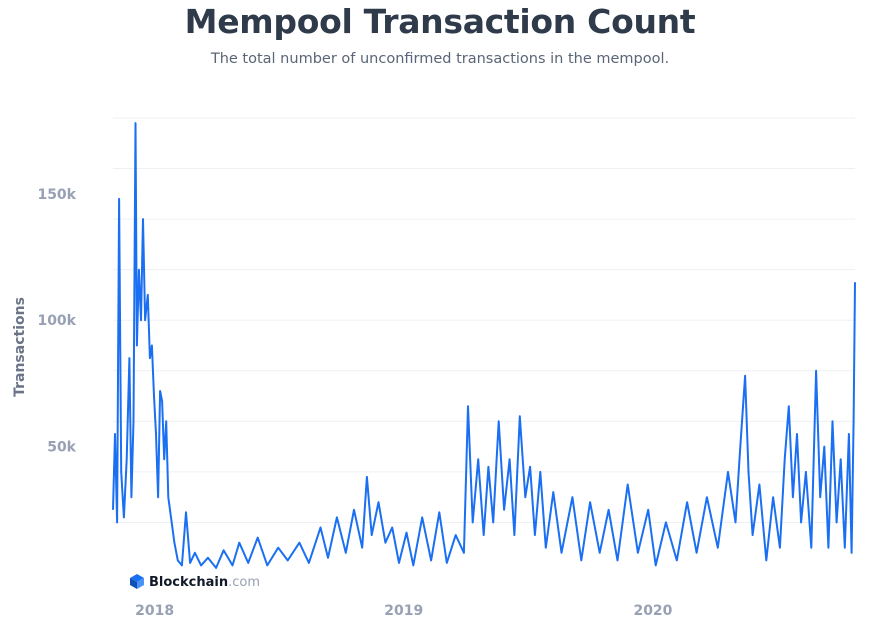 The height and width of the screenshot is (624, 880). What do you see at coordinates (137, 581) in the screenshot?
I see `cube-icon` at bounding box center [137, 581].